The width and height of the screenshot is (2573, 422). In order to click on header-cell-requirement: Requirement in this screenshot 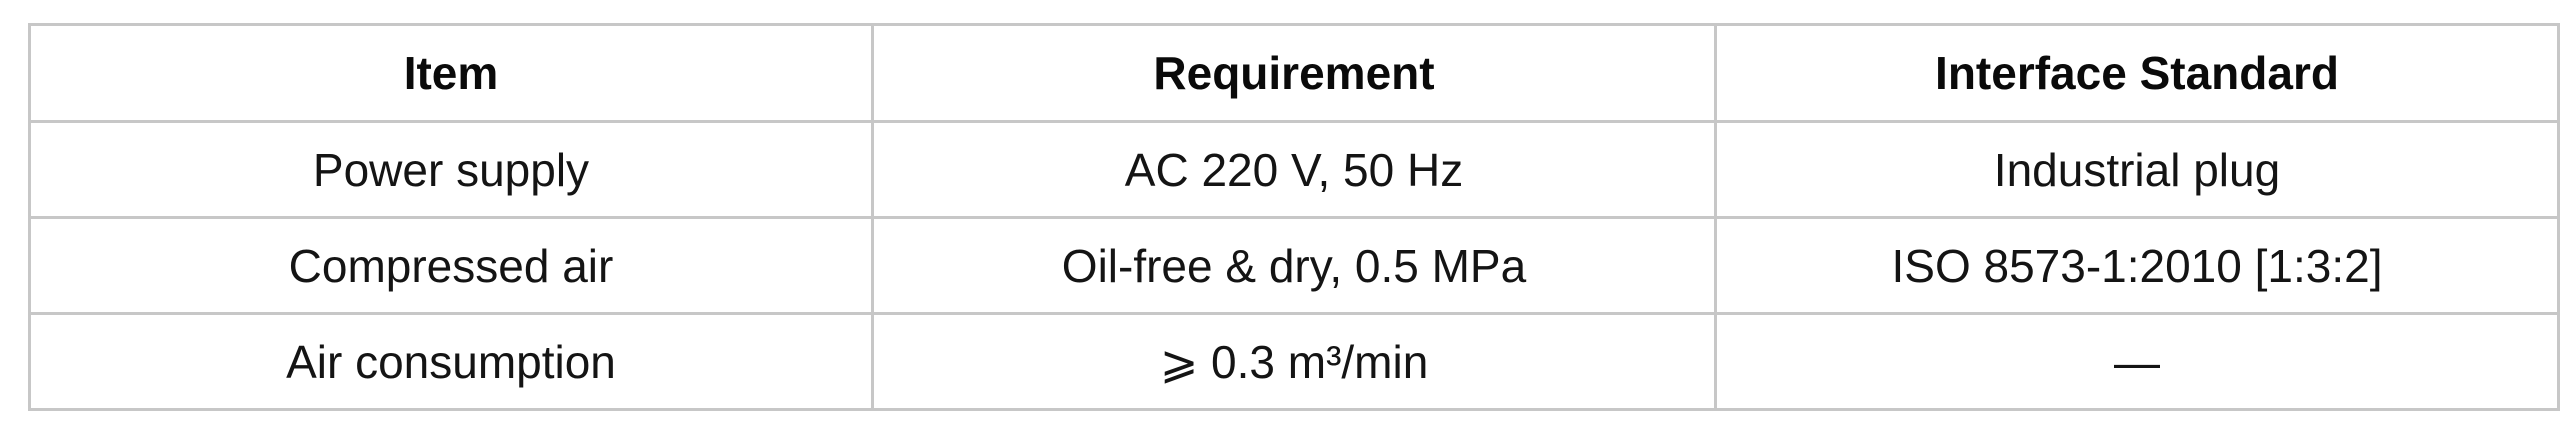, I will do `click(1294, 73)`.